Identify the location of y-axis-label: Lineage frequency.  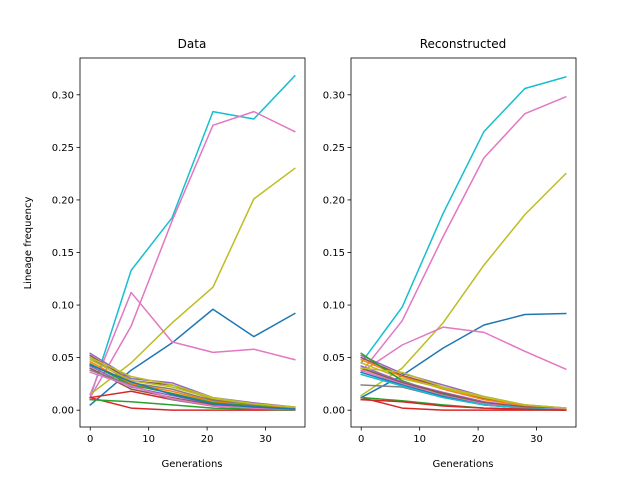
(28, 243).